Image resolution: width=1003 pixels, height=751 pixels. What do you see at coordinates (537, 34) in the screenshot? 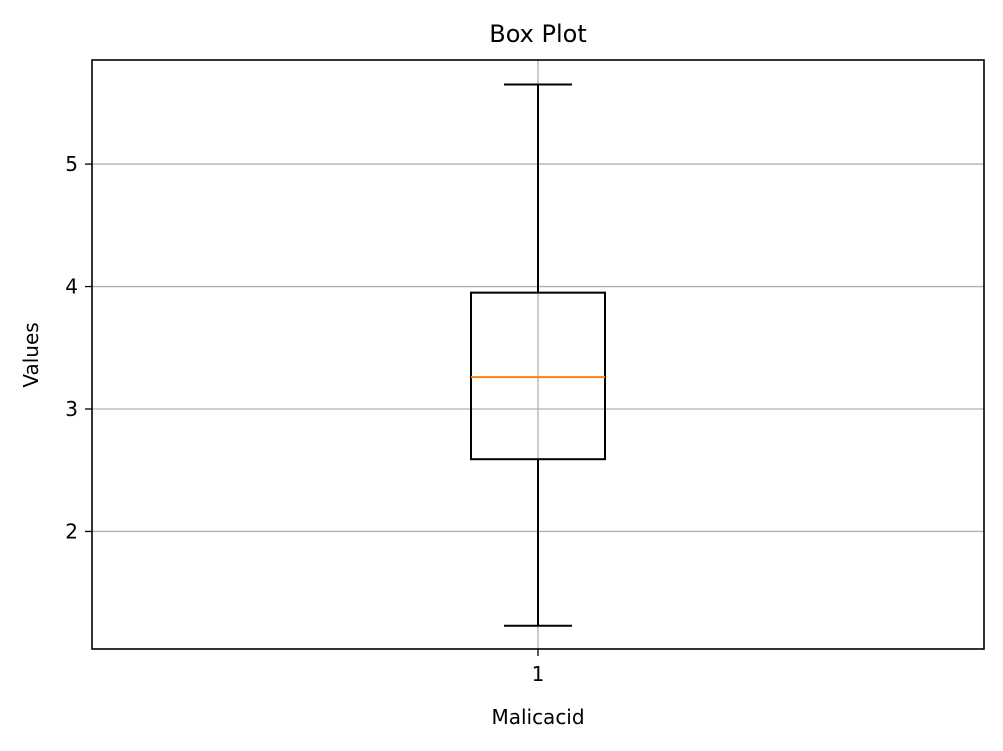
I see `chart-title: Box Plot` at bounding box center [537, 34].